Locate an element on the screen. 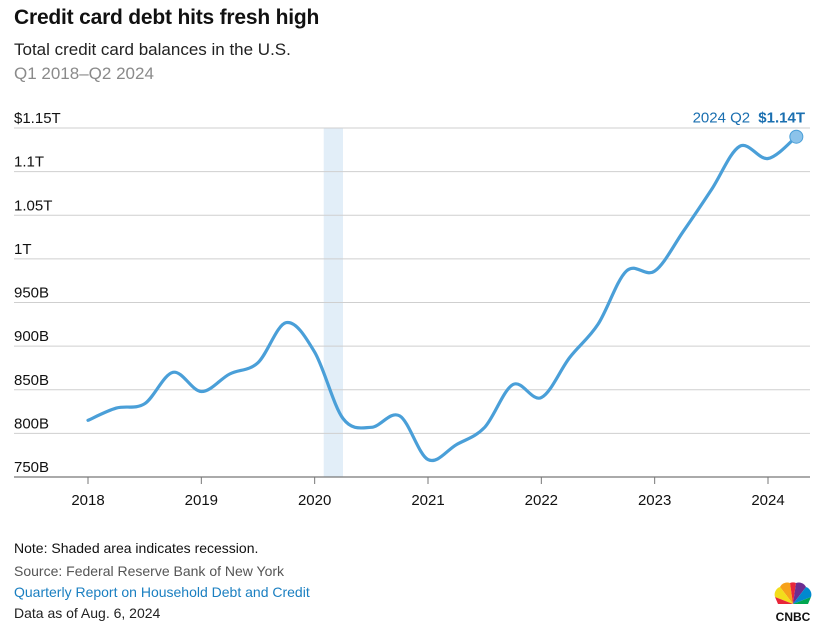  chart-title: Credit card debt hits fresh high is located at coordinates (167, 17).